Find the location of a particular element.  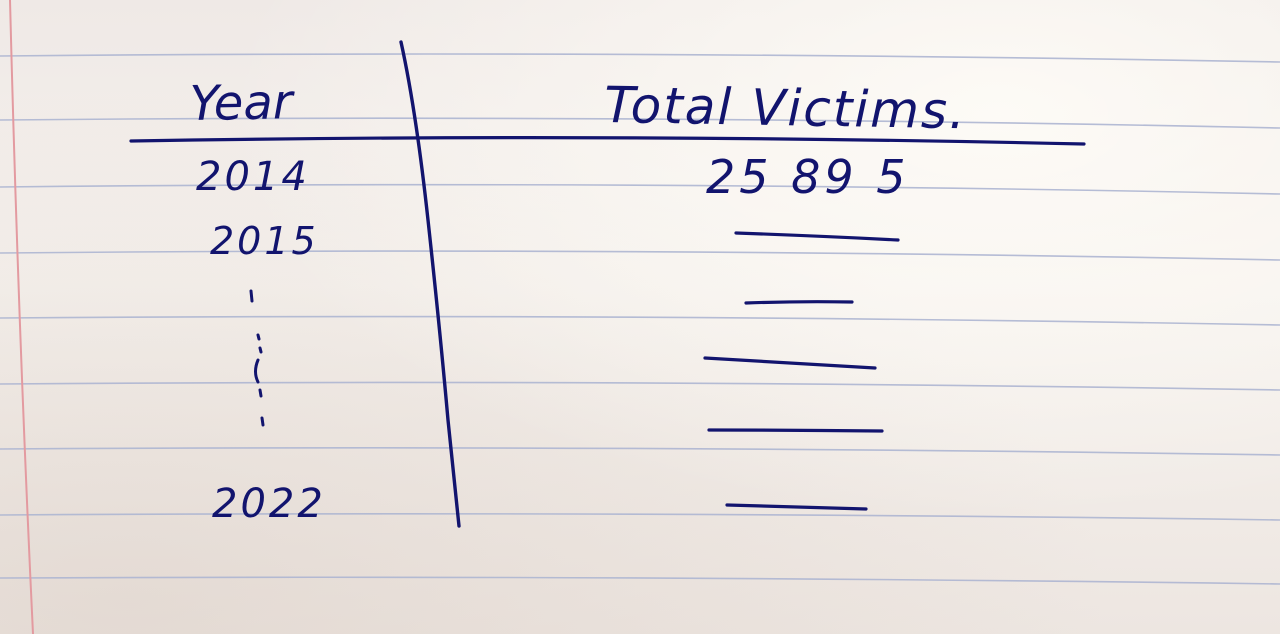

total-victims-header: Total Victims. is located at coordinates (786, 108).